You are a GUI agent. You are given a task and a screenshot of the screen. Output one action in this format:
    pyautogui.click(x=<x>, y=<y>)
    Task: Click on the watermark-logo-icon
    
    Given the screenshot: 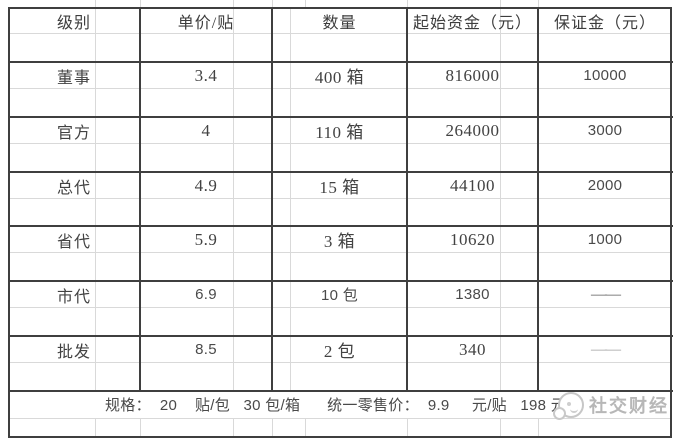 What is the action you would take?
    pyautogui.click(x=568, y=406)
    